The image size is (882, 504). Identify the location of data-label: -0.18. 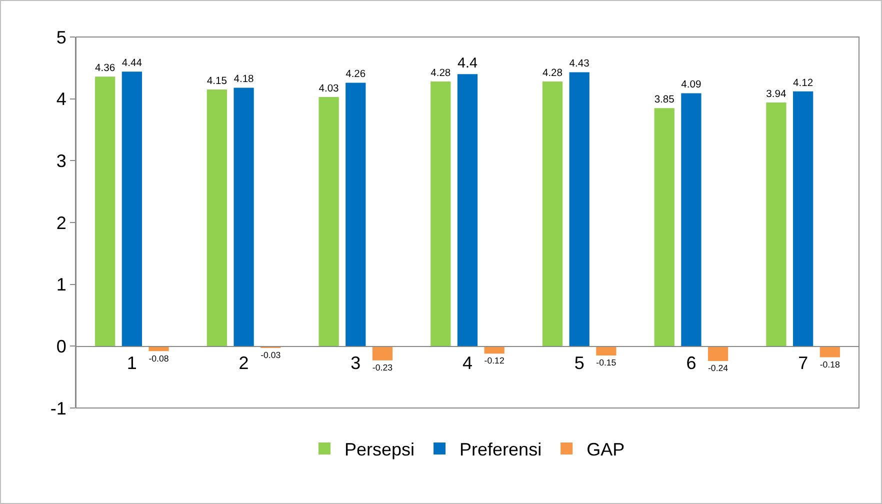
(830, 364).